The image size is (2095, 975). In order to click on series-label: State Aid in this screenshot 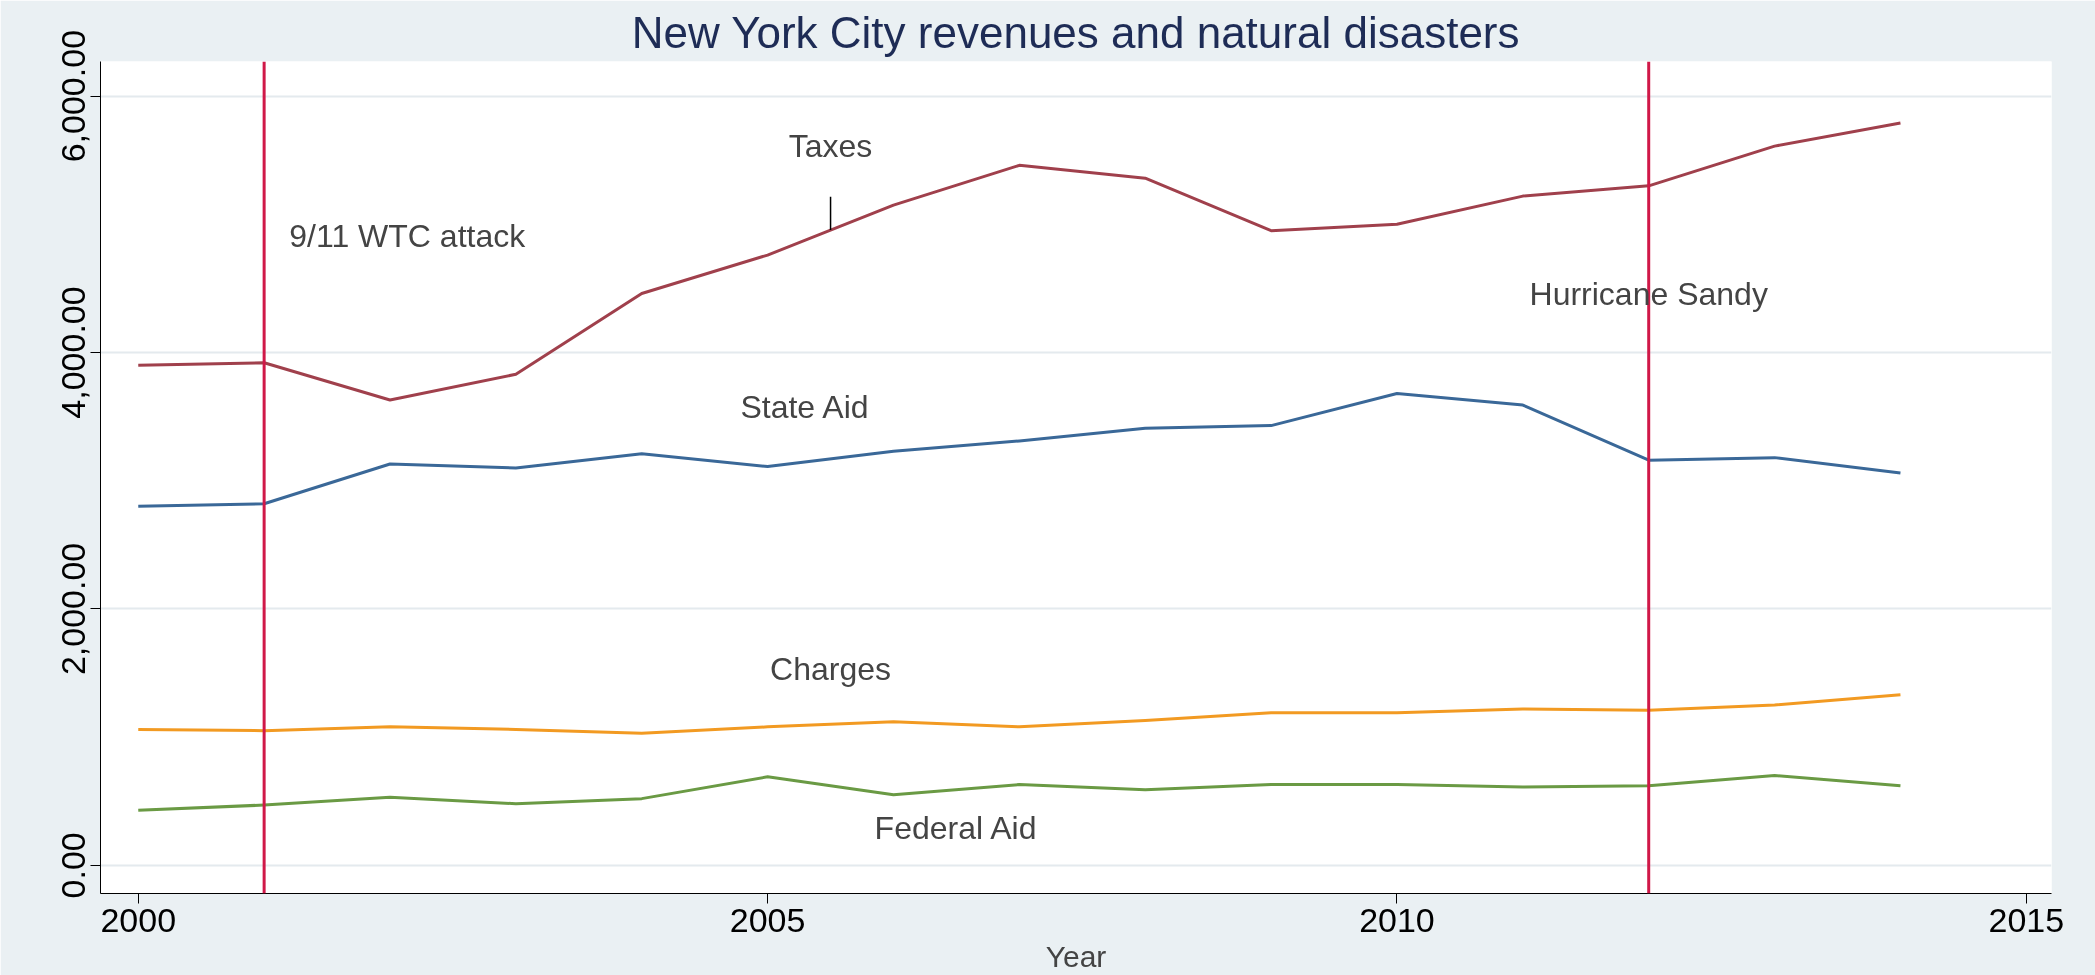, I will do `click(804, 406)`.